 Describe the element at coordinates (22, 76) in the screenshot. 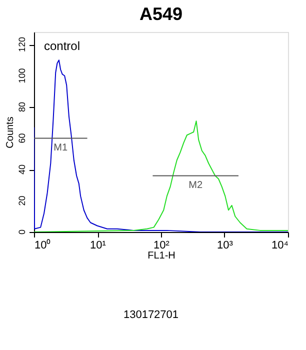

I see `y-tick-label: 100` at that location.